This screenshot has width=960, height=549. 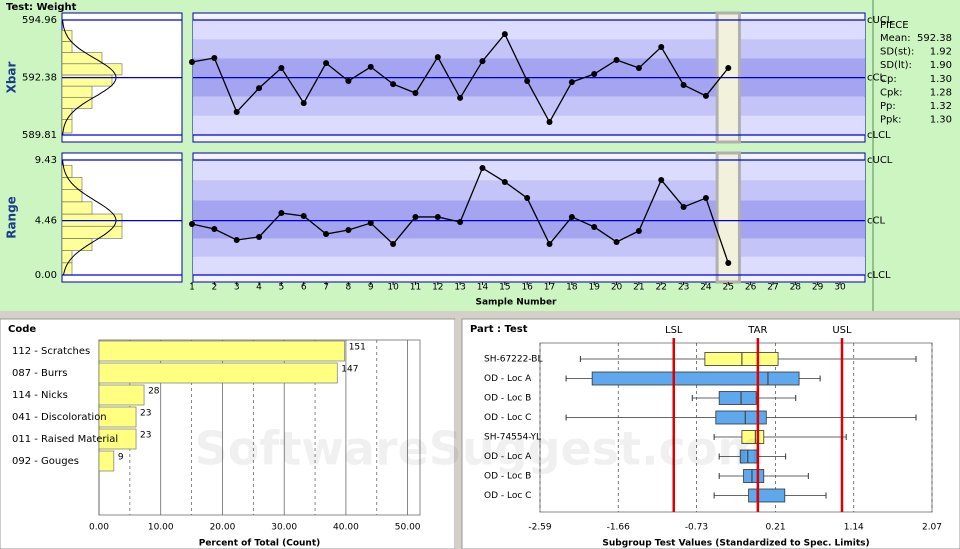 What do you see at coordinates (842, 330) in the screenshot?
I see `spec-label: USL` at bounding box center [842, 330].